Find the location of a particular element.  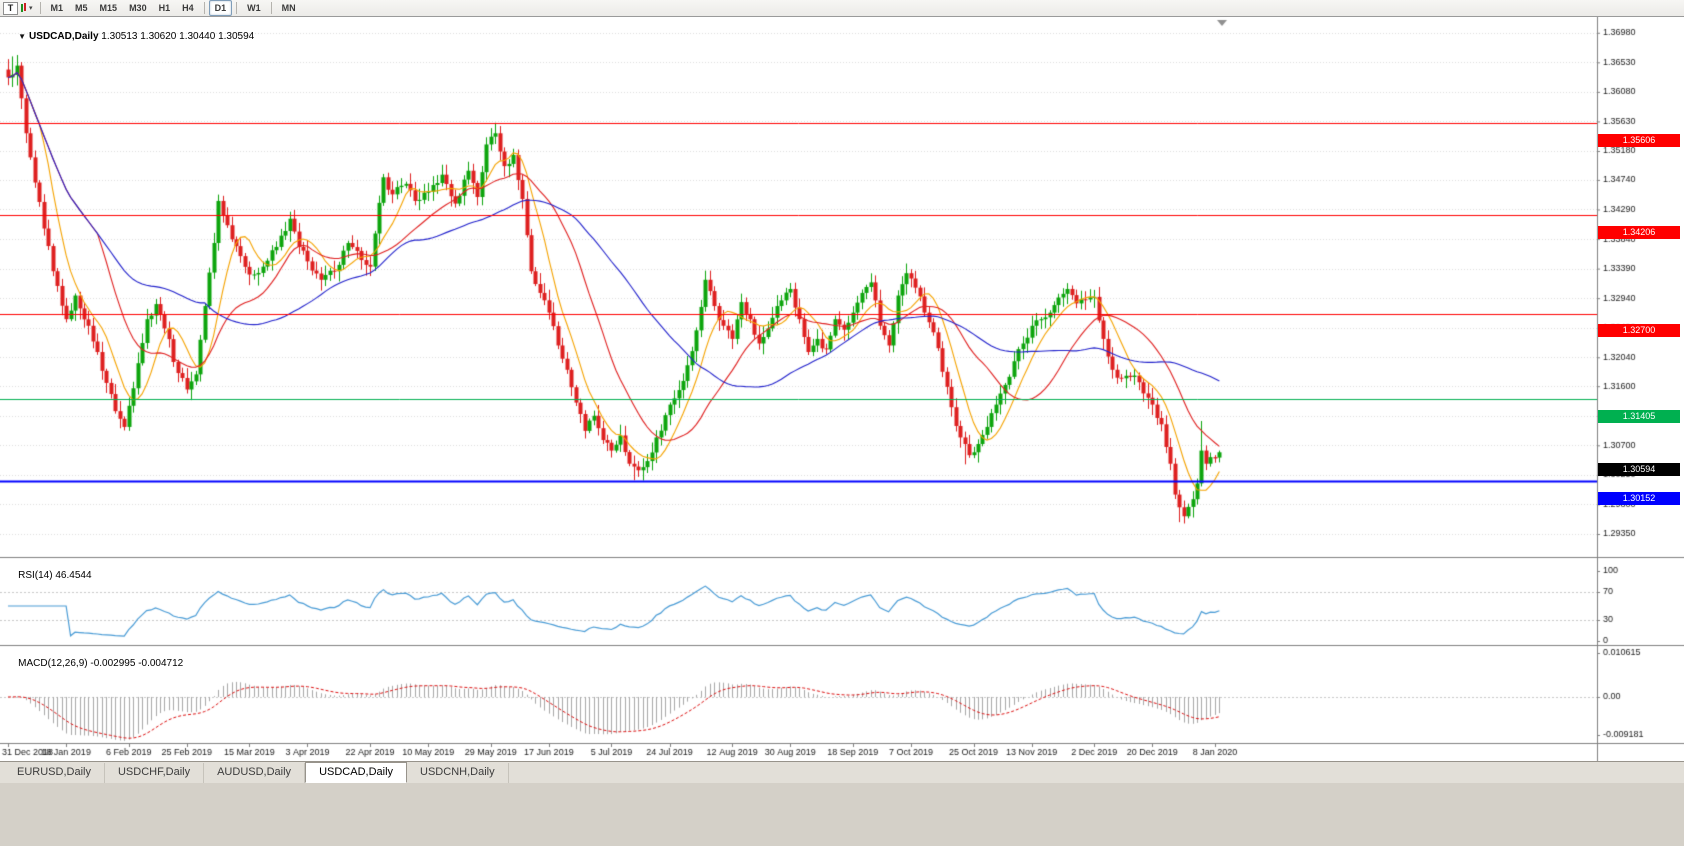

support-level-badge-5: 1.30152 is located at coordinates (1639, 498).